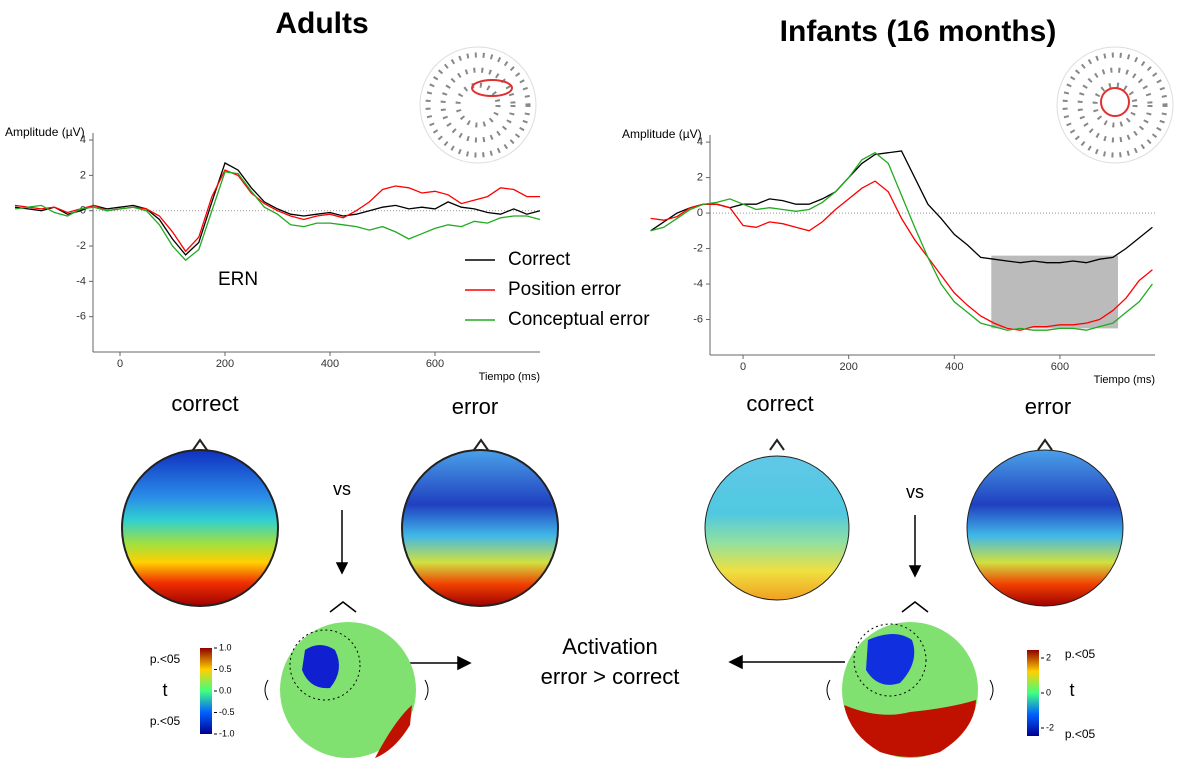 This screenshot has height=773, width=1200. What do you see at coordinates (579, 319) in the screenshot?
I see `legend-label: Conceptual error` at bounding box center [579, 319].